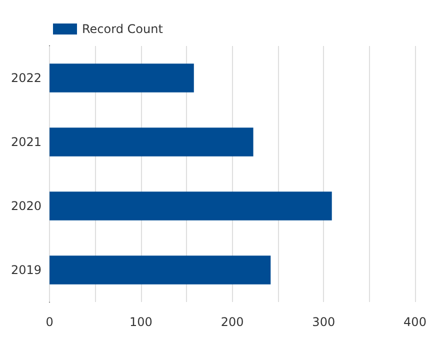 This screenshot has width=443, height=352. I want to click on x-tick-label: 100, so click(140, 322).